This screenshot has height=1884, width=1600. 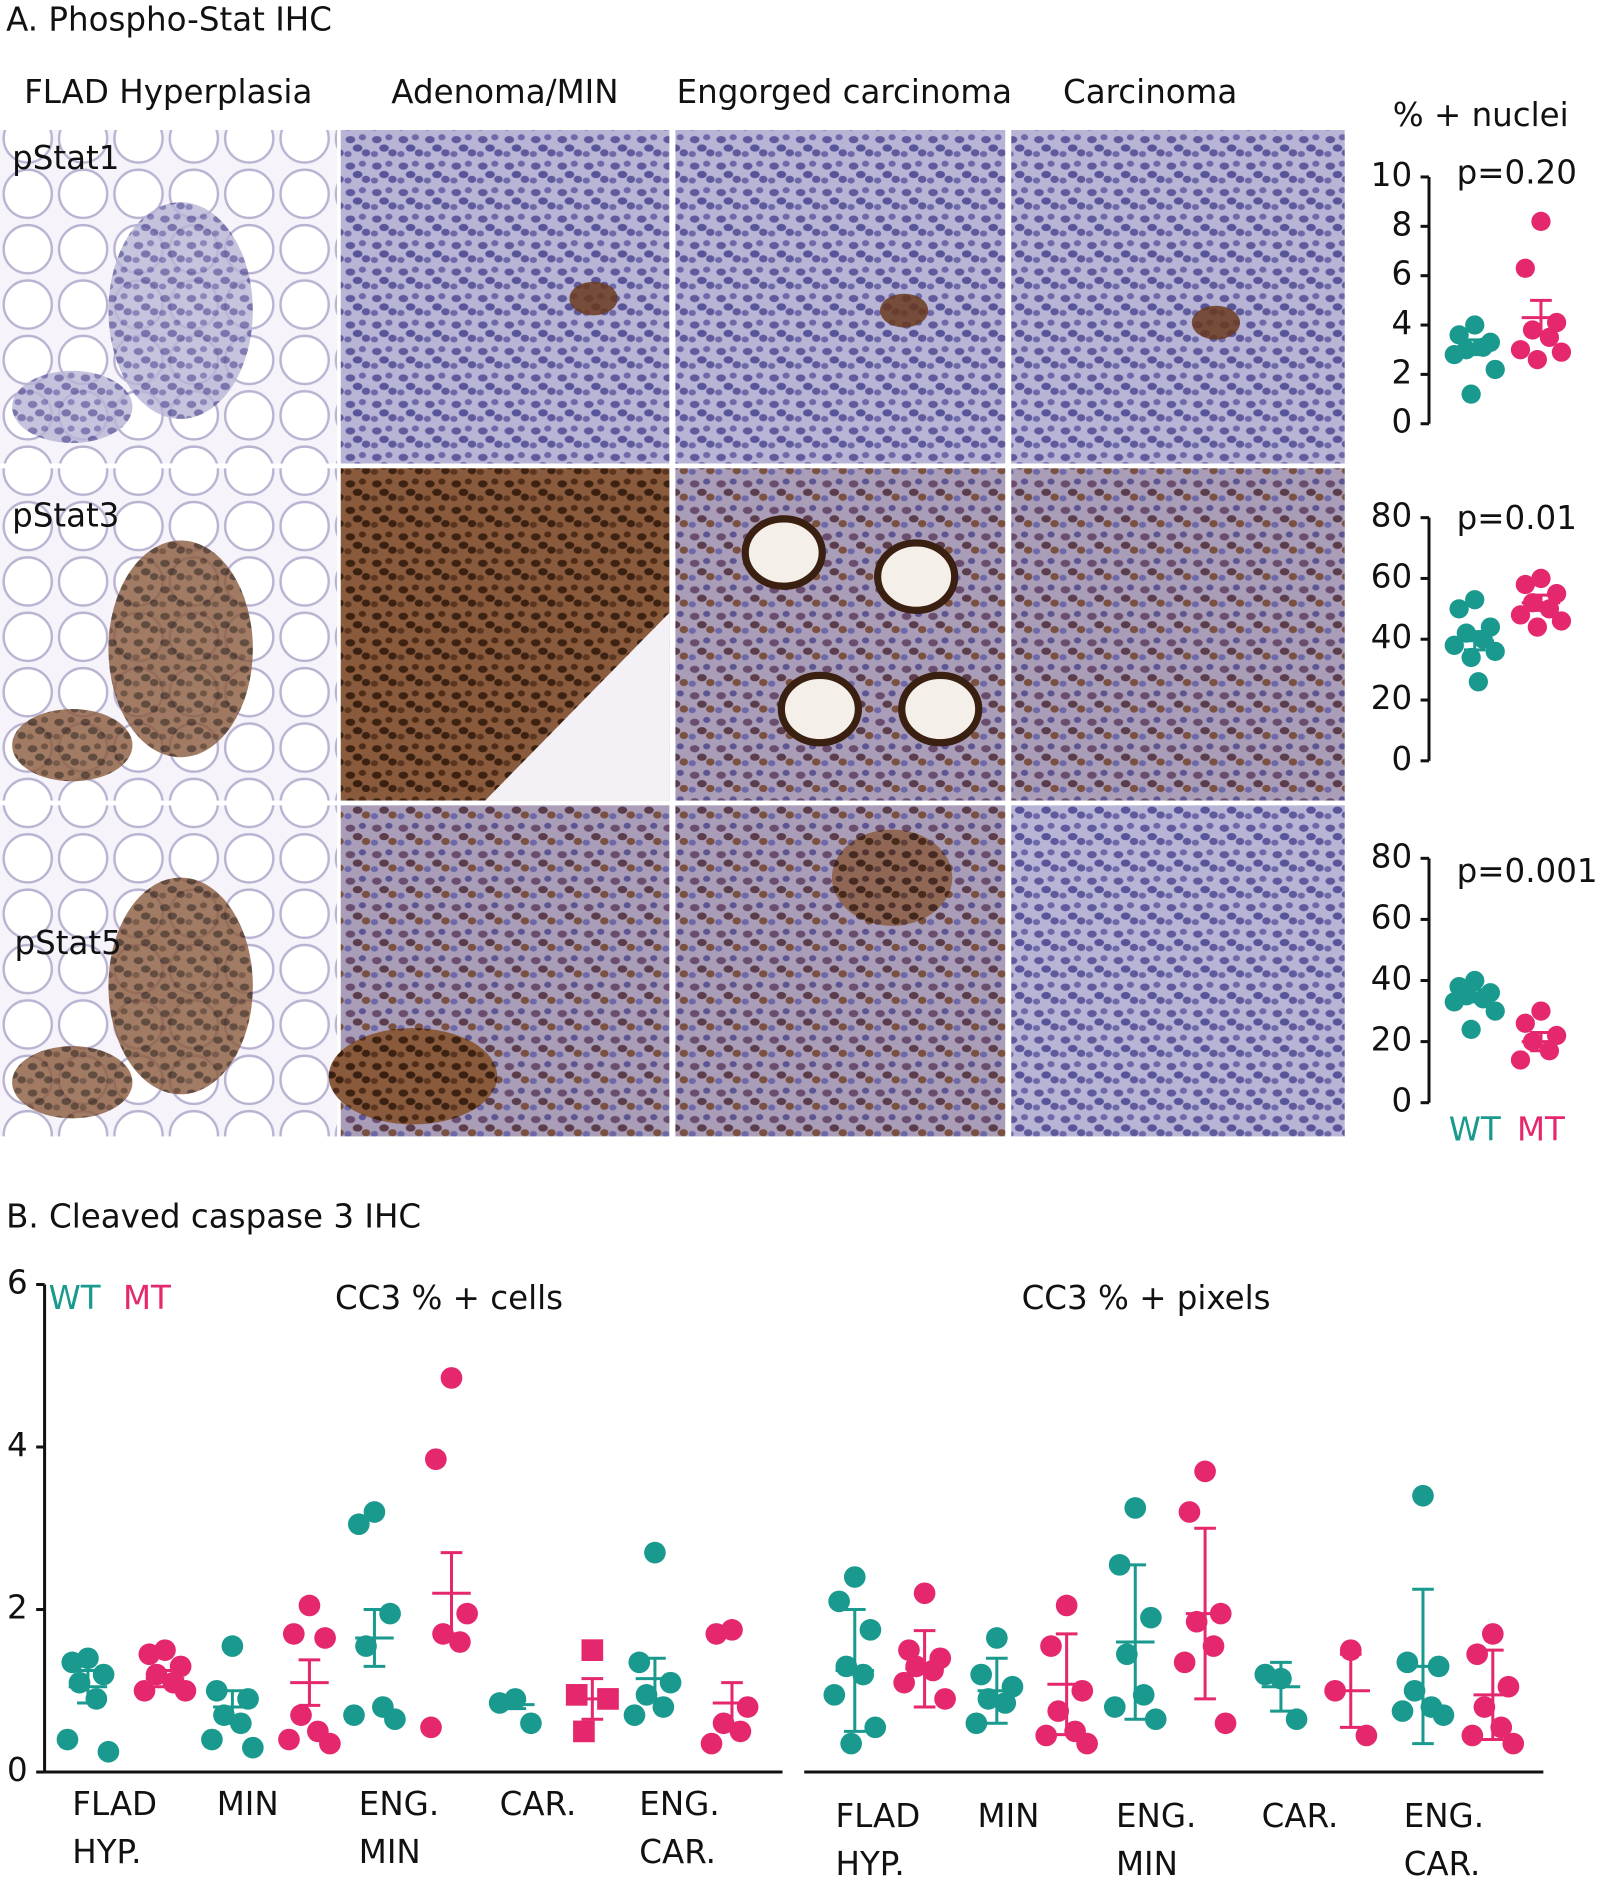 What do you see at coordinates (1391, 175) in the screenshot?
I see `y-tick-label: 10` at bounding box center [1391, 175].